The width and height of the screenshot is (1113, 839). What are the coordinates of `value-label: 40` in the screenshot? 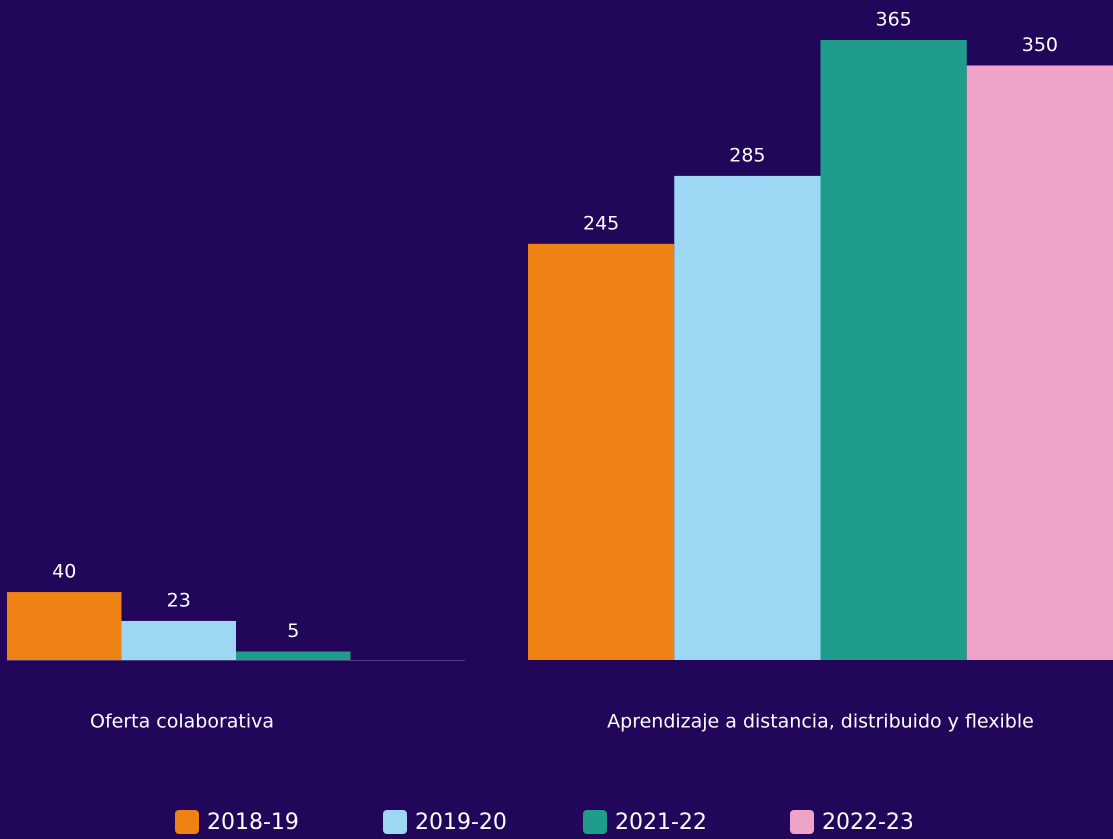 It's located at (64, 572).